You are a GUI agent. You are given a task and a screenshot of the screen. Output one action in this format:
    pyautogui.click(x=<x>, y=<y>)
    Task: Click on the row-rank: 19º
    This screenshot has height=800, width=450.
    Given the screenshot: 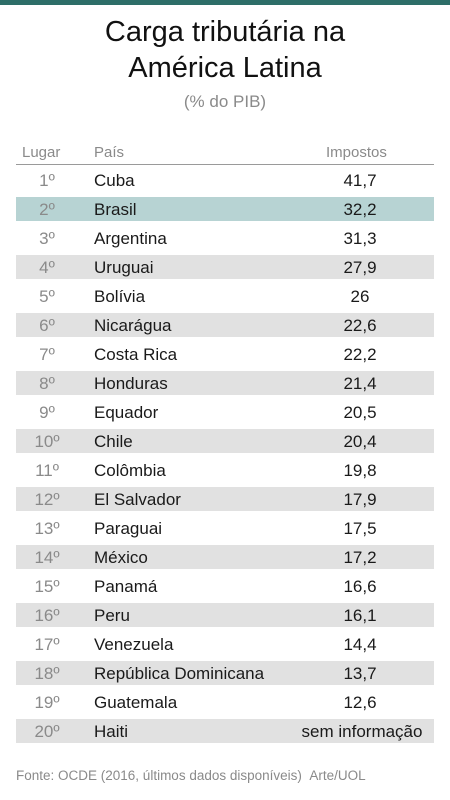 What is the action you would take?
    pyautogui.click(x=47, y=702)
    